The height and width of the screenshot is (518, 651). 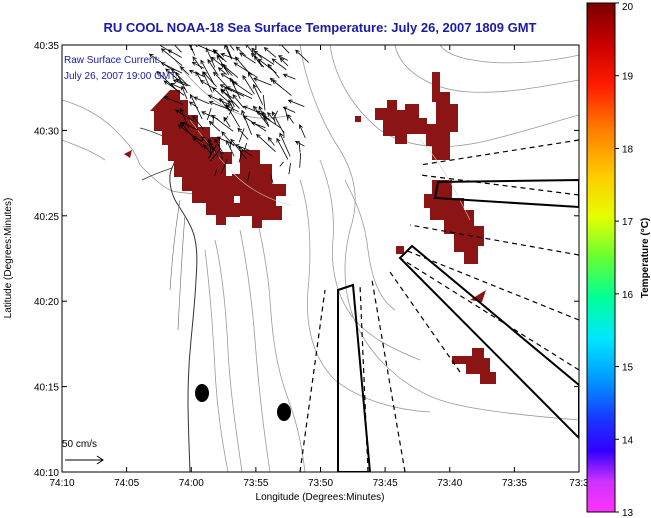 I want to click on colorbar-label: Temperature (°C), so click(x=645, y=258).